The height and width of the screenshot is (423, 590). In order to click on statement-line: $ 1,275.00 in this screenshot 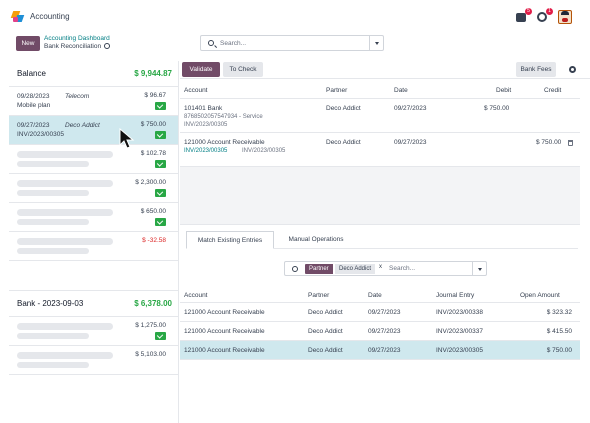, I will do `click(93, 331)`.